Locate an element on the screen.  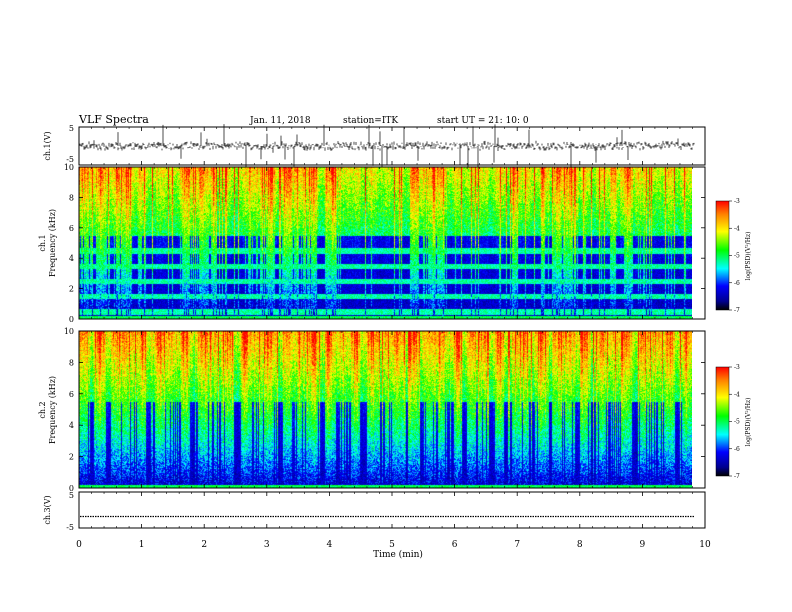
ch1-waveform-panel: 5 -5 ch.1(V) is located at coordinates (374, 146).